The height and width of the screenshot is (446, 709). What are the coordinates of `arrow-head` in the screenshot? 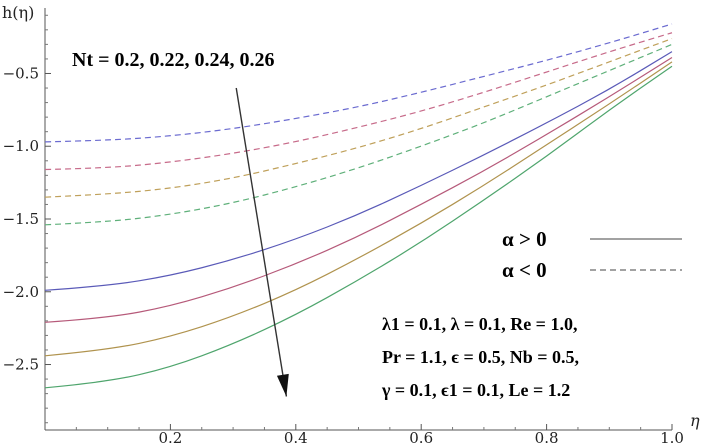 It's located at (282, 385).